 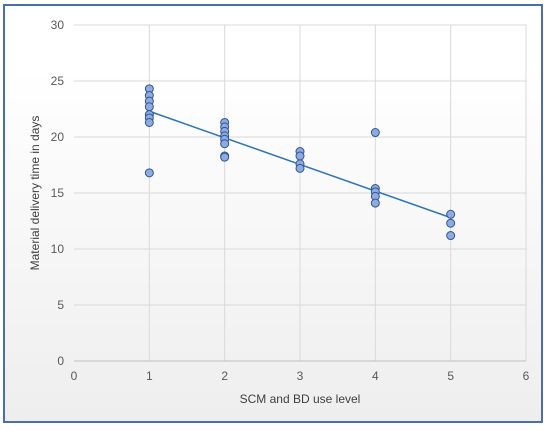 I want to click on x-axis-title: SCM and BD use level, so click(x=300, y=399).